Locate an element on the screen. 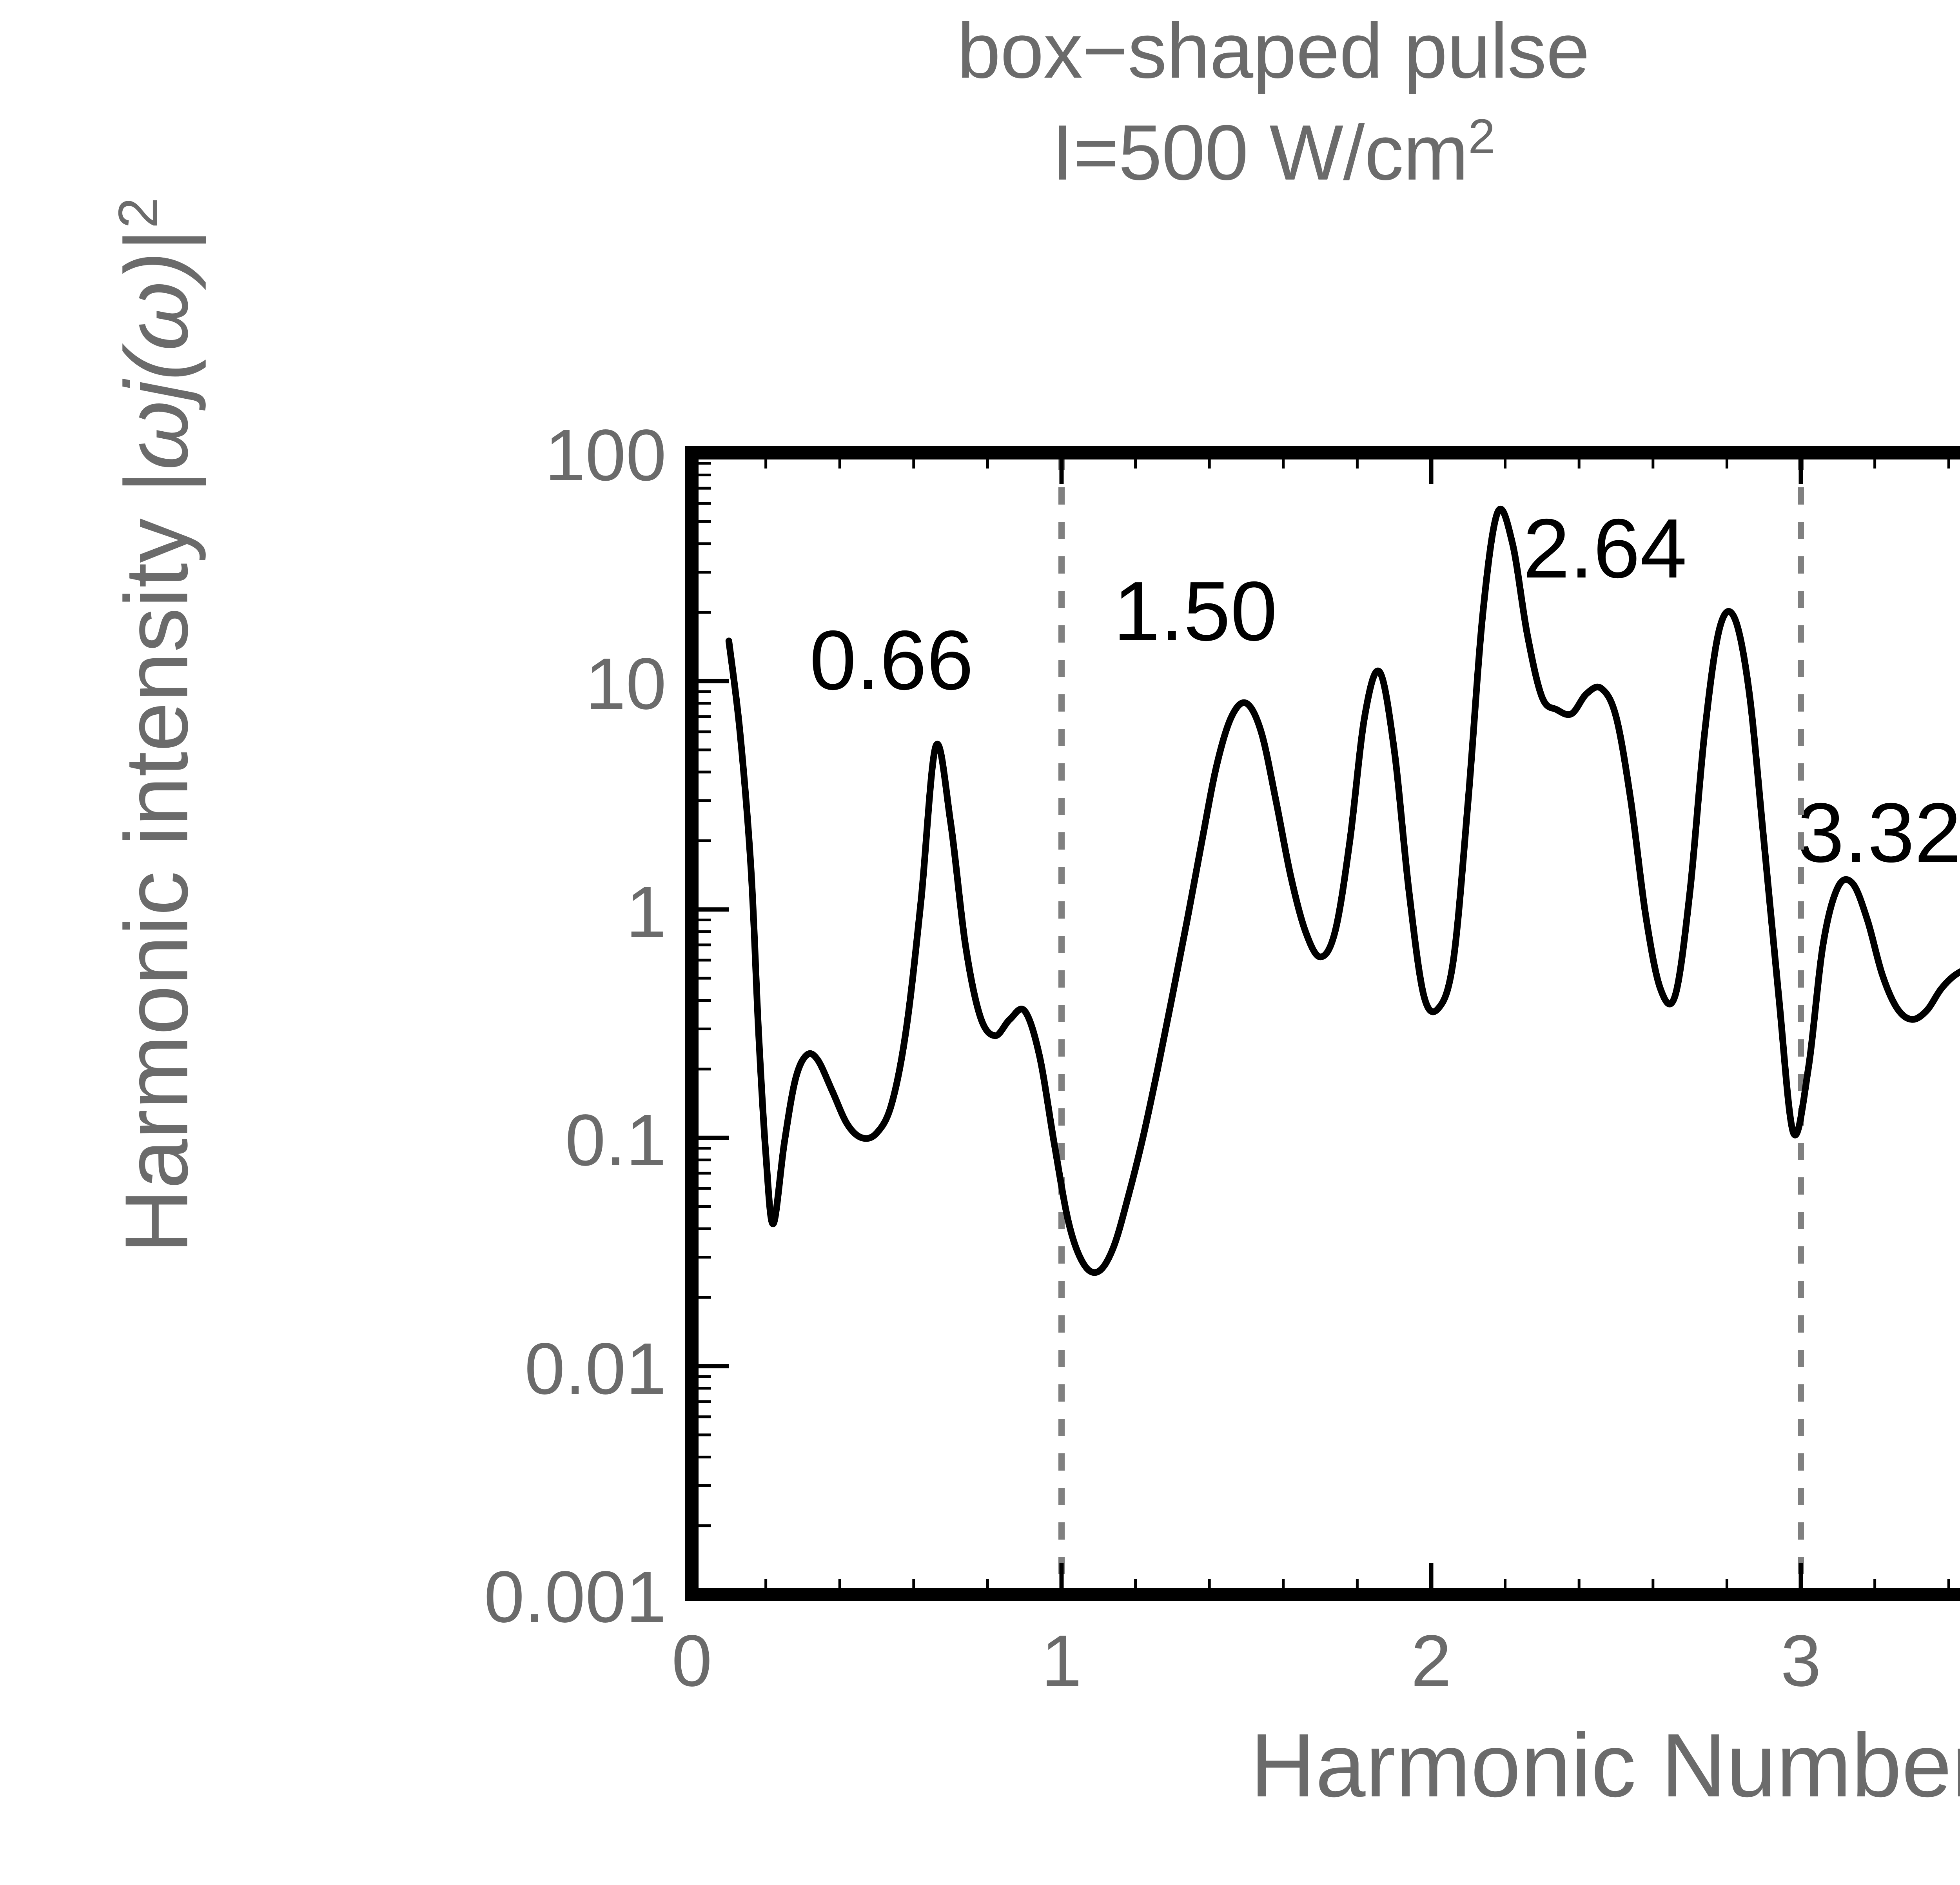 The image size is (1960, 1885). chart-title-superscript: 2 is located at coordinates (1481, 136).